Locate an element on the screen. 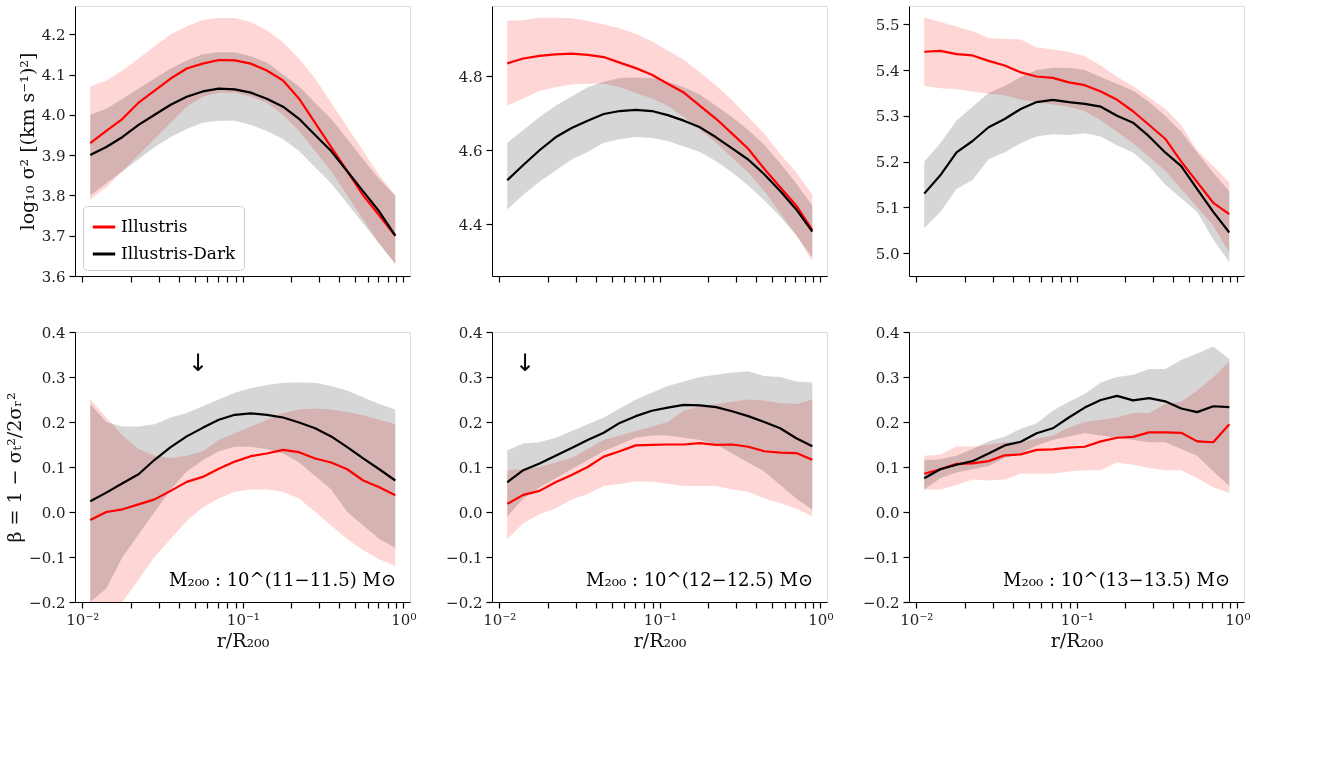 This screenshot has width=1327, height=769. y-tick-label: 4.8 is located at coordinates (470, 76).